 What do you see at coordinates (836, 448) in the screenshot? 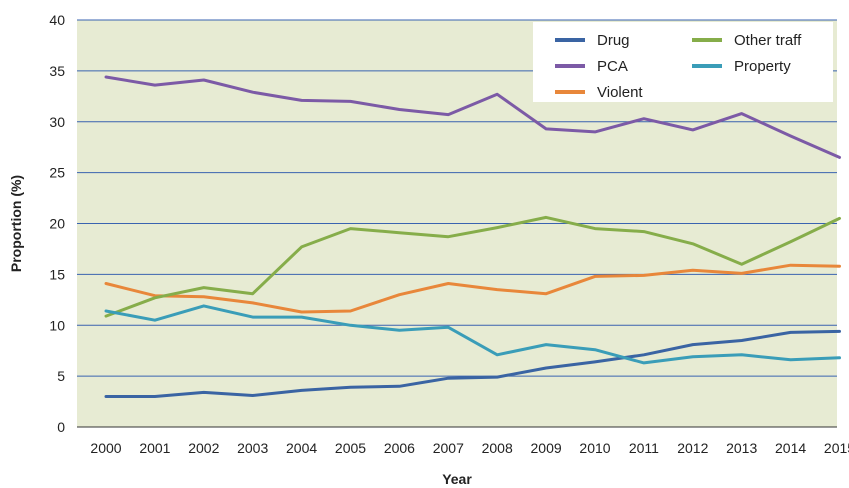
I see `x-tick-label: 2015` at bounding box center [836, 448].